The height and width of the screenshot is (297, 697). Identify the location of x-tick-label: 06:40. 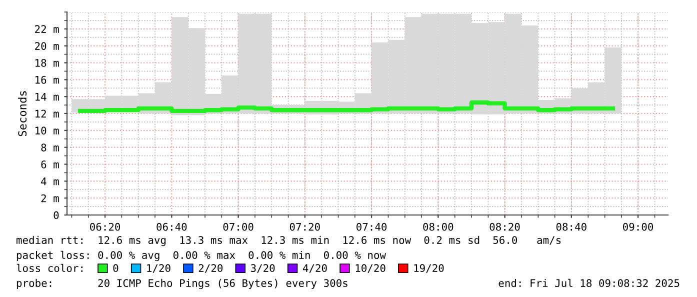
(171, 226).